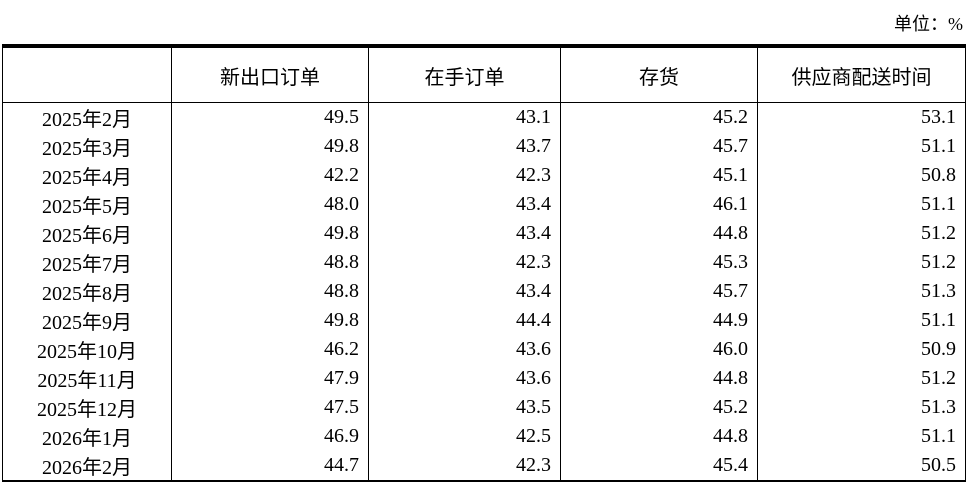  What do you see at coordinates (270, 74) in the screenshot?
I see `header-cell: 新出口订单` at bounding box center [270, 74].